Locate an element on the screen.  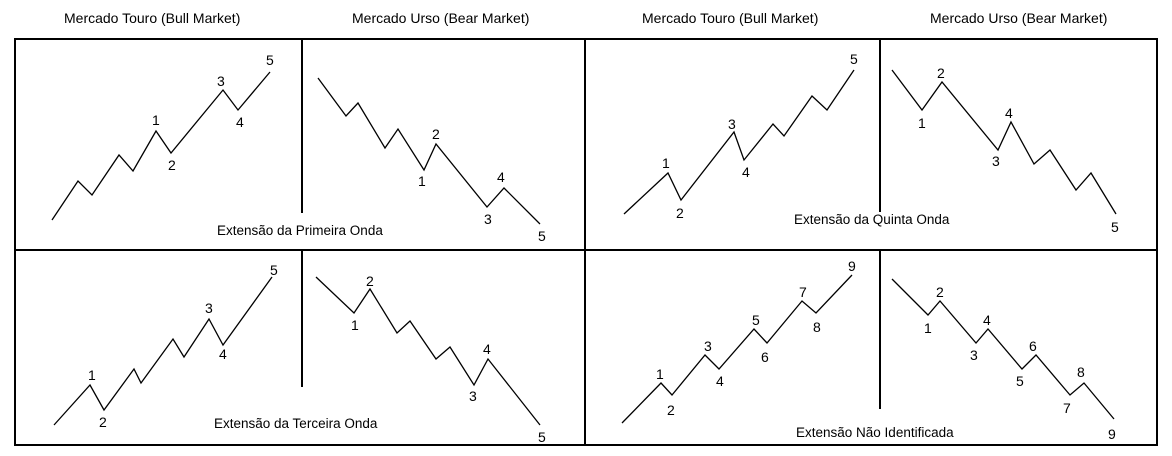
bear-label-7: 7 is located at coordinates (1067, 408).